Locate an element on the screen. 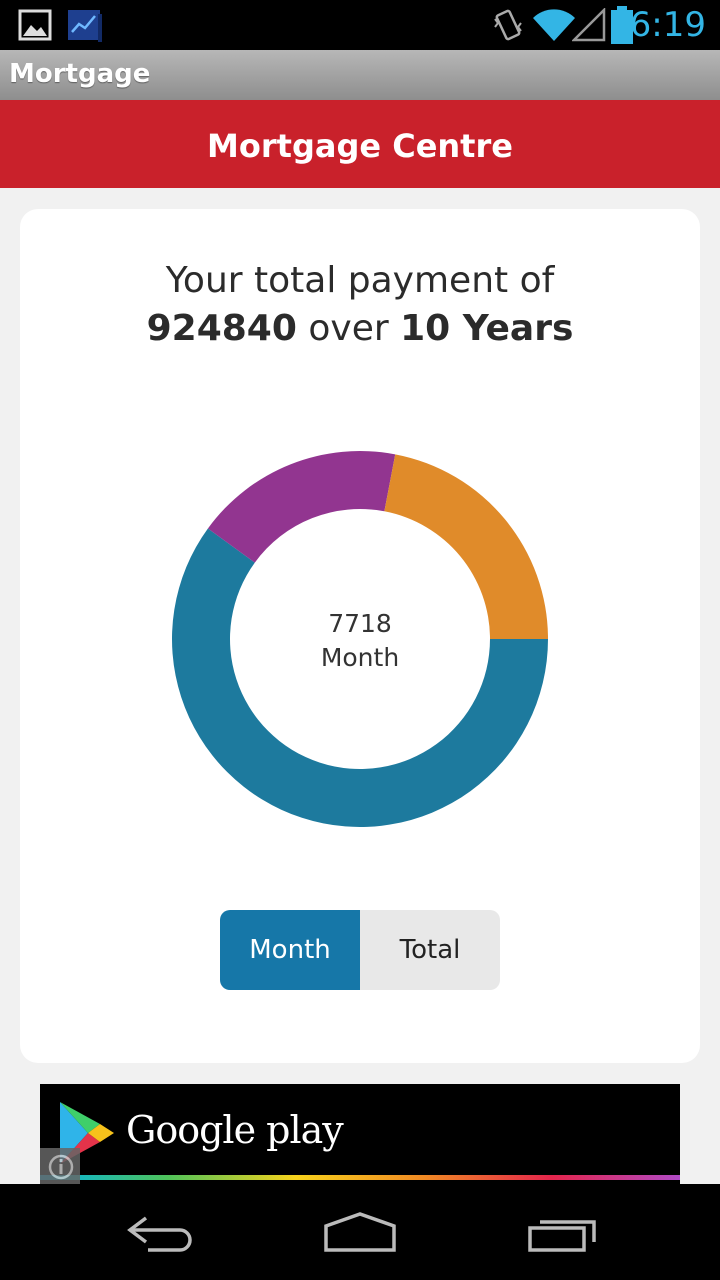  stocks-icon is located at coordinates (85, 26).